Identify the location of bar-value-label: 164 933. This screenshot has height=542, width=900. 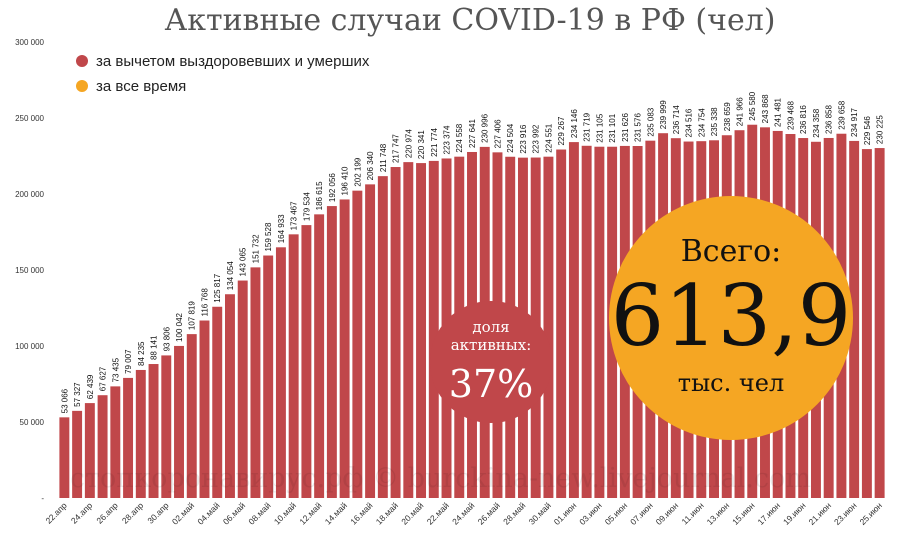
(281, 228).